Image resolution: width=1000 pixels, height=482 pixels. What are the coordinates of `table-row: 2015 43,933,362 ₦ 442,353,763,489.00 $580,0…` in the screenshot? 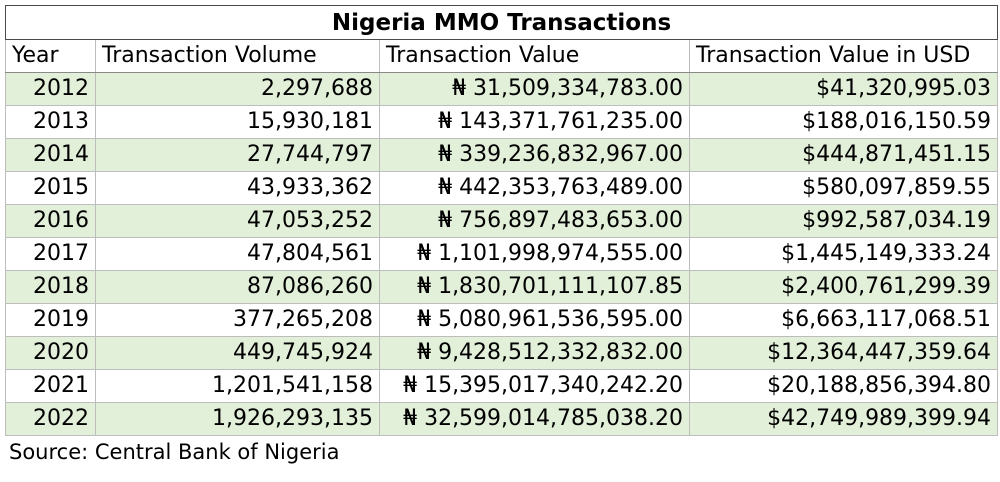 It's located at (502, 188).